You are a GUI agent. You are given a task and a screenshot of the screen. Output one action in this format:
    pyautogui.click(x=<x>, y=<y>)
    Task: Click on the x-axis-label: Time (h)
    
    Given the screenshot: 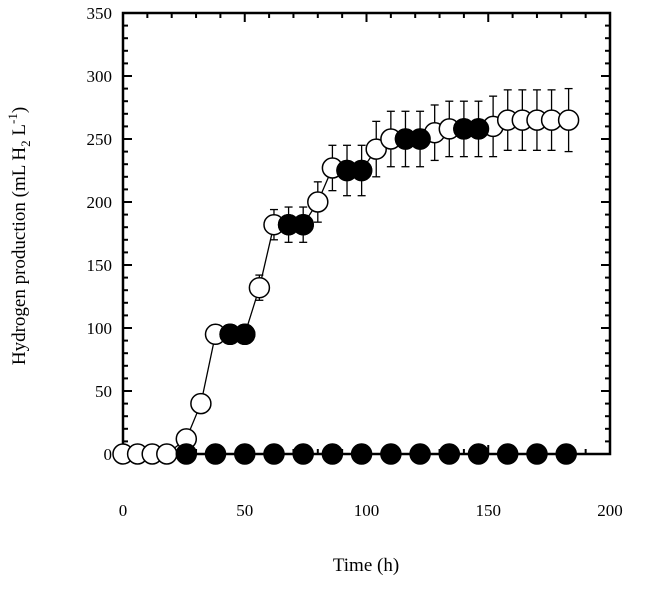 What is the action you would take?
    pyautogui.click(x=366, y=565)
    